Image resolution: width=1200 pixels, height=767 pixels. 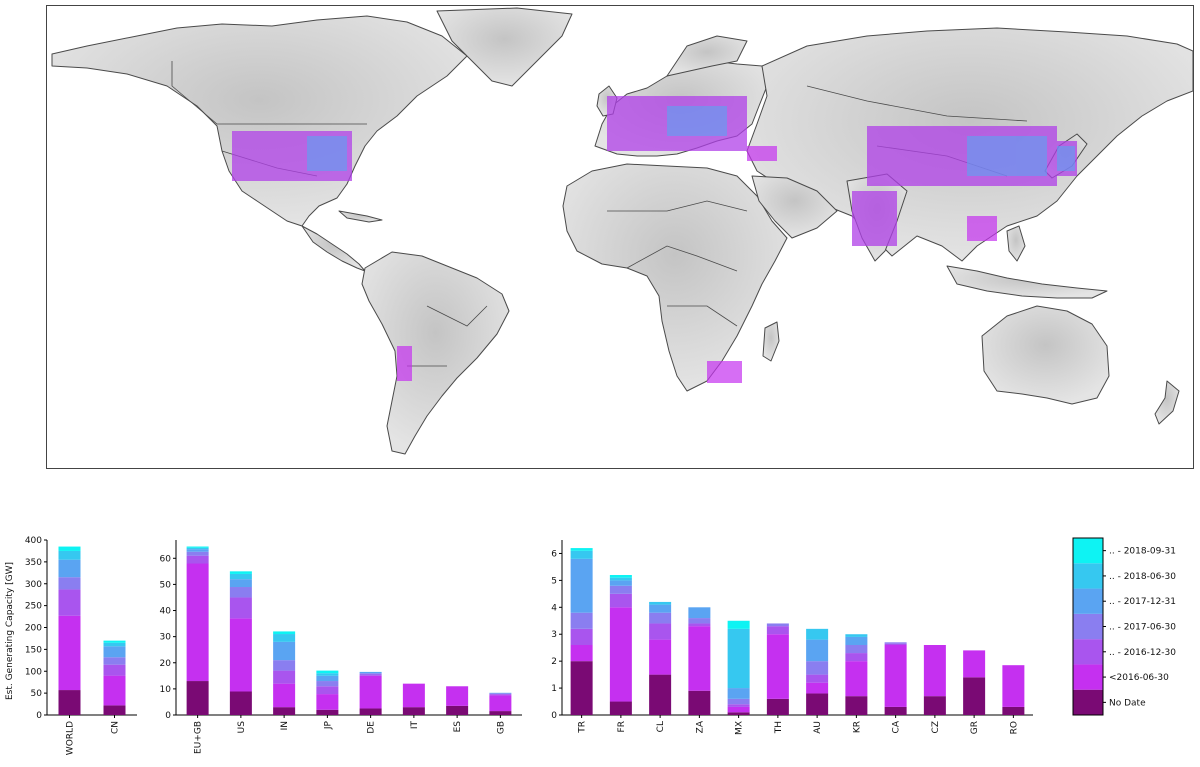 I want to click on y-tick-label: 6, so click(x=554, y=554).